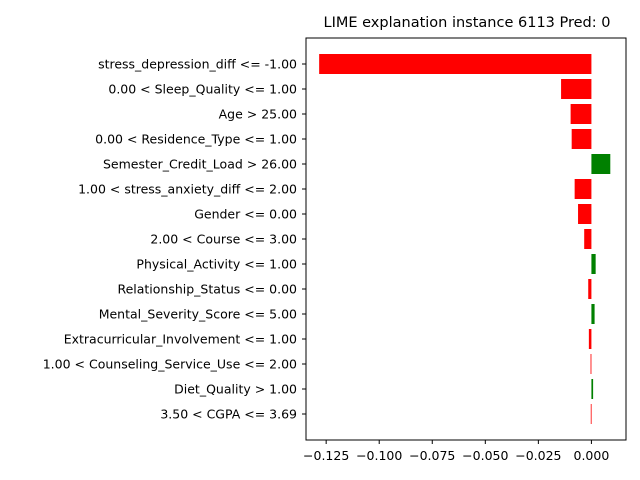  What do you see at coordinates (223, 239) in the screenshot?
I see `y-tick-label: 2.00 < Course <= 3.00` at bounding box center [223, 239].